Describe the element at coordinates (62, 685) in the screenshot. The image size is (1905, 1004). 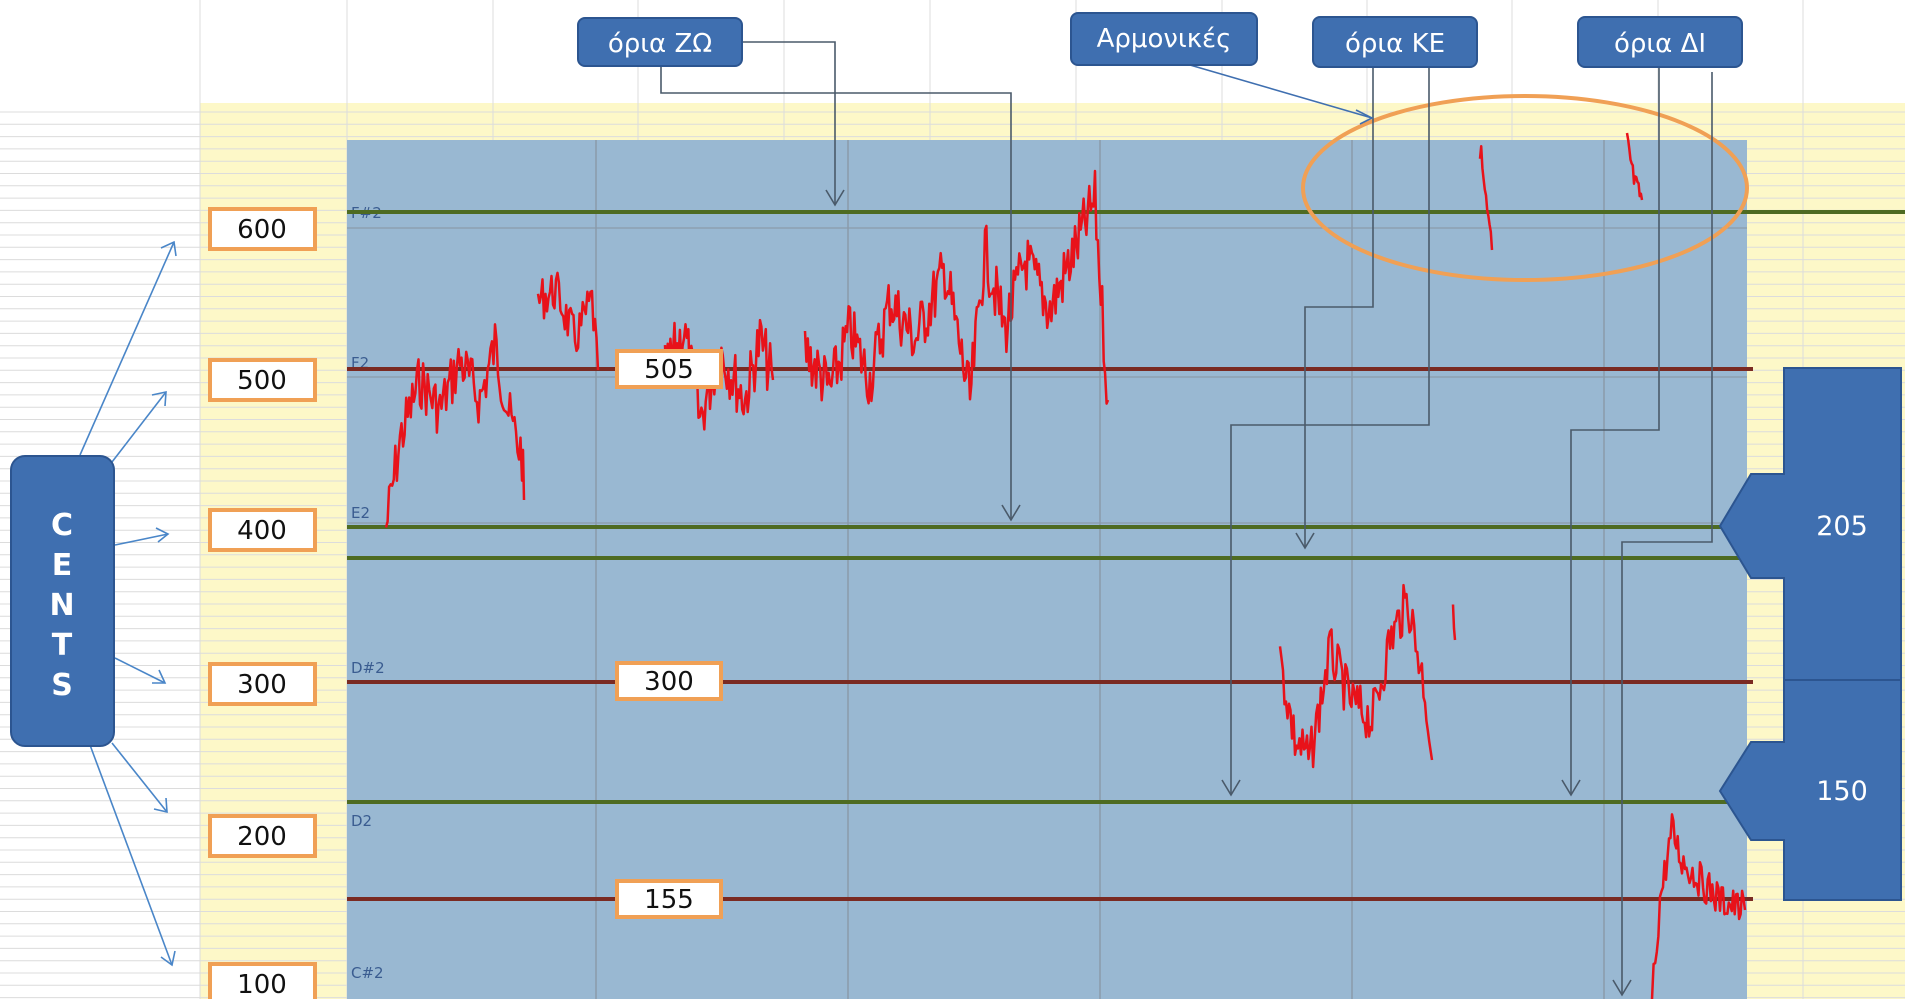
I see `cents-letter-s: S` at that location.